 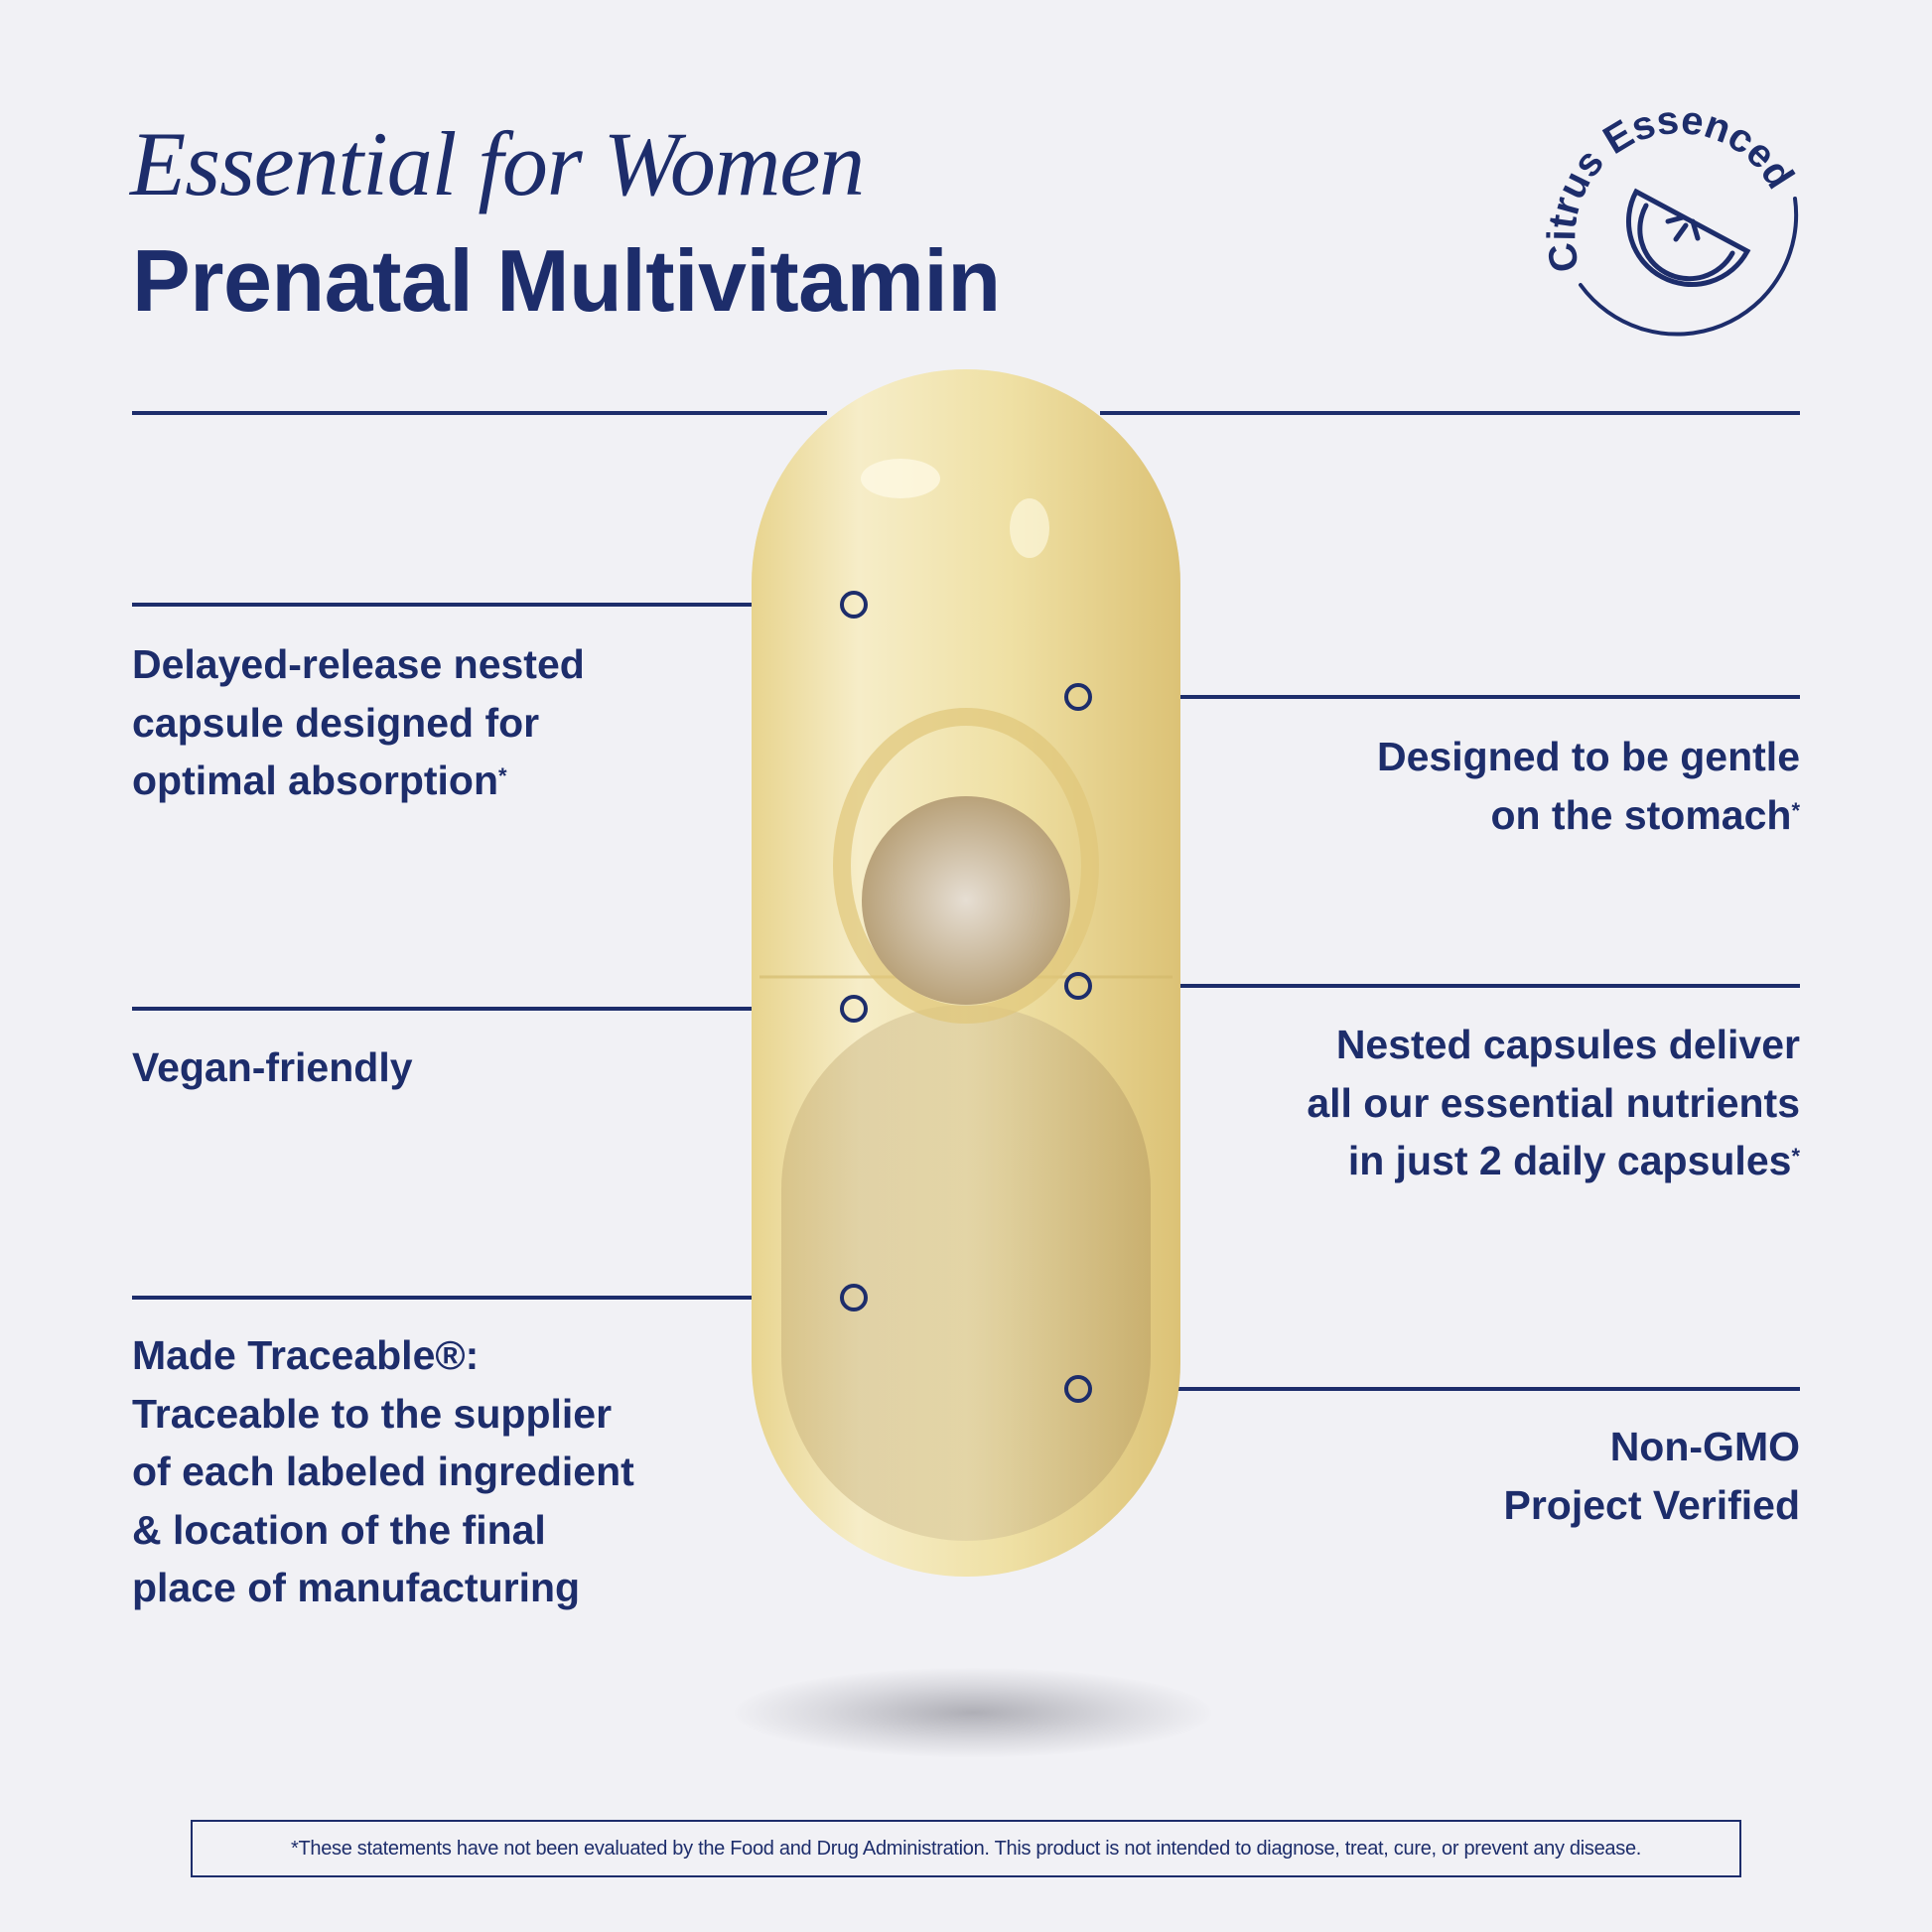 What do you see at coordinates (1589, 786) in the screenshot?
I see `feature-gentle-stomach: Designed to be gentle on the stomach*` at bounding box center [1589, 786].